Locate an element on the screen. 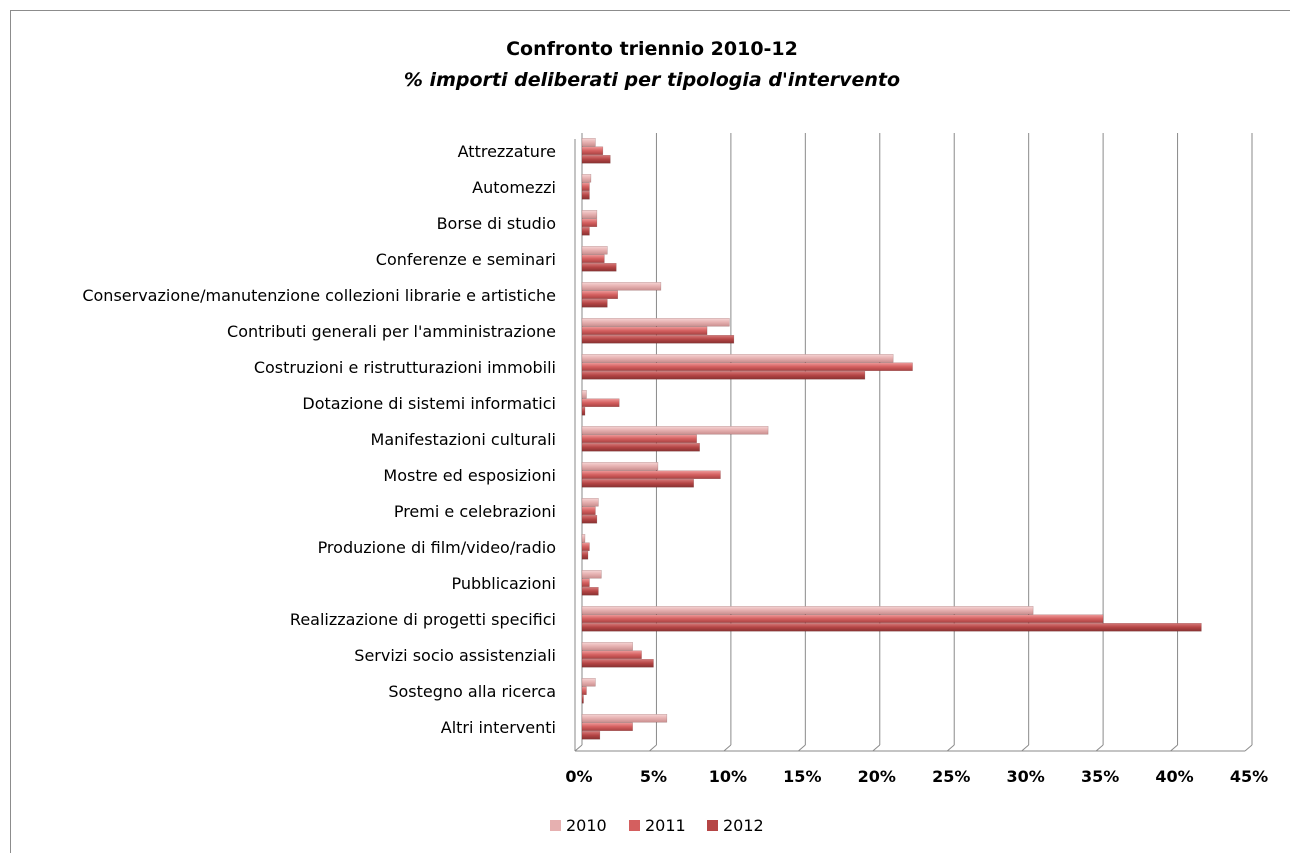 Image resolution: width=1292 pixels, height=853 pixels. x-tick-label: 5% is located at coordinates (653, 776).